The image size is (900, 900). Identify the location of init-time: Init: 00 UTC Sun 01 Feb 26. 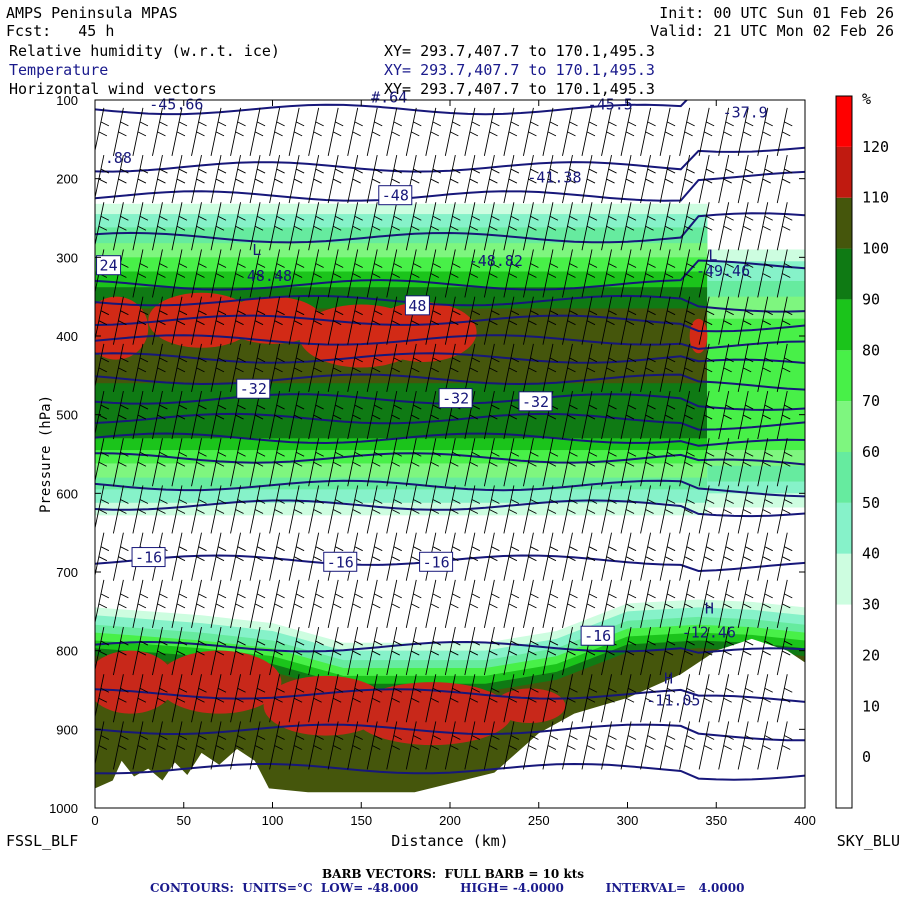
(776, 13).